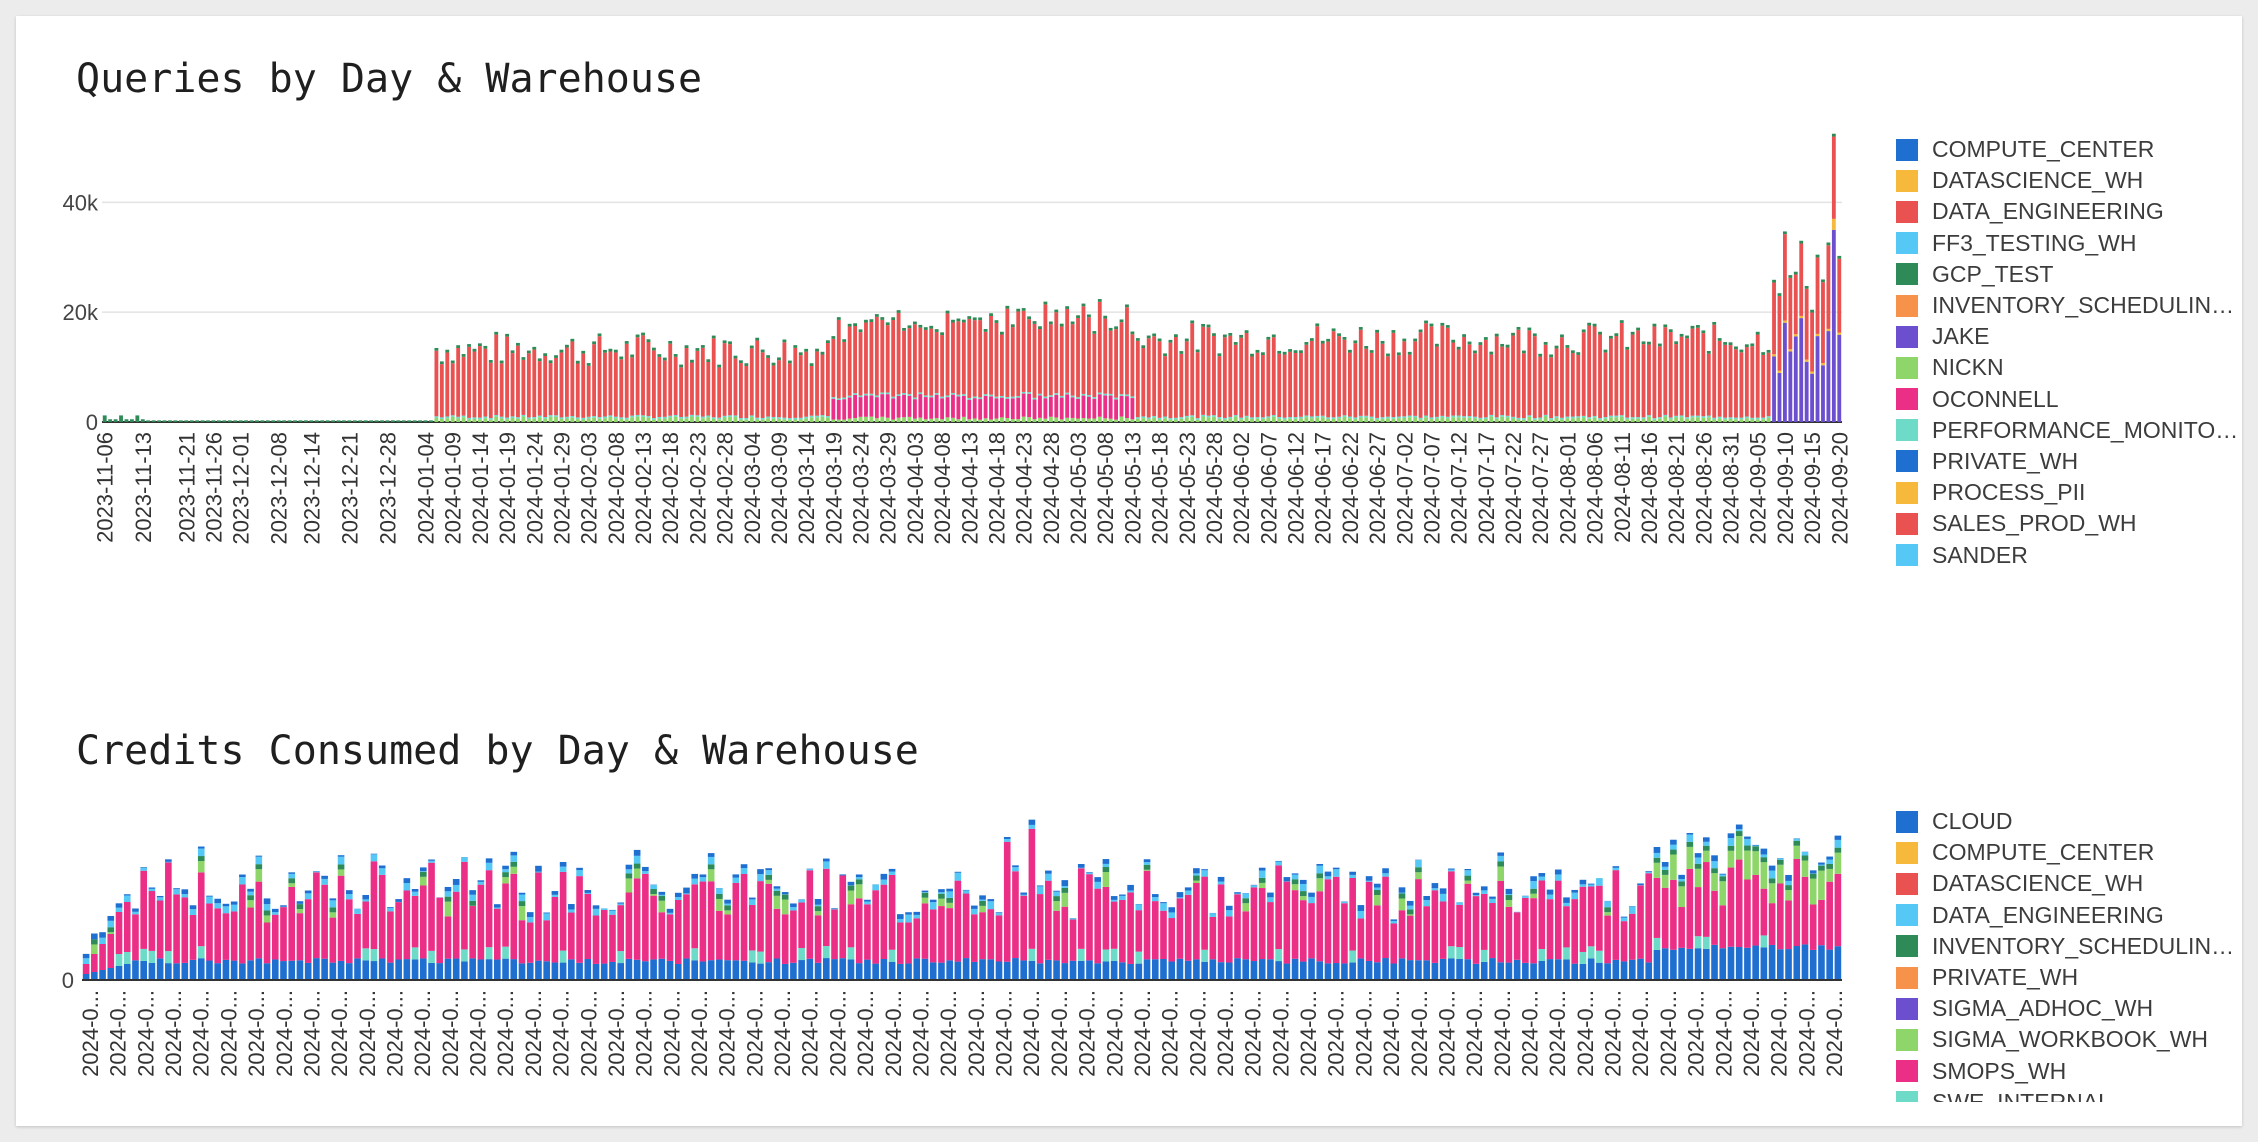  I want to click on queries-legend-item: SALES_PROD_WH, so click(2071, 523).